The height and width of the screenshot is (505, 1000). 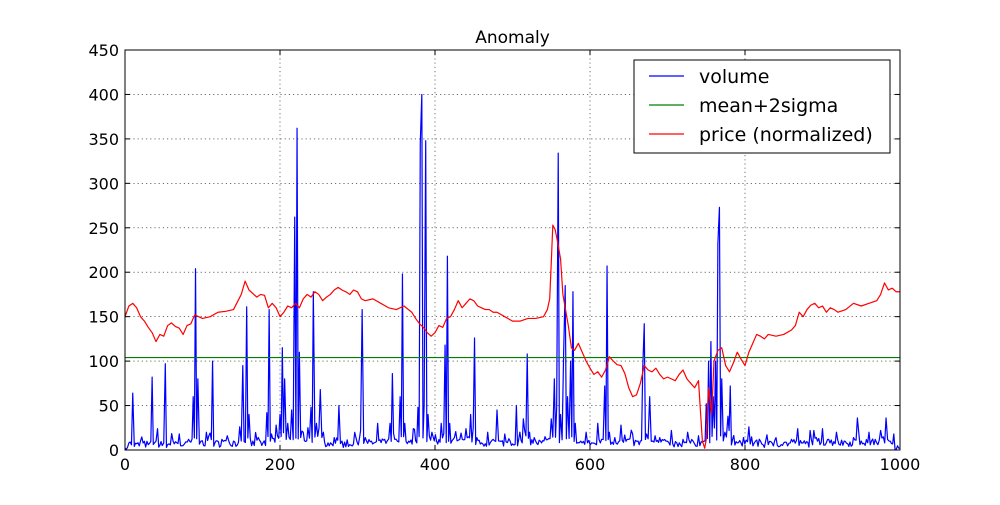 I want to click on legend: volume mean+2sigma price (normalized), so click(x=762, y=106).